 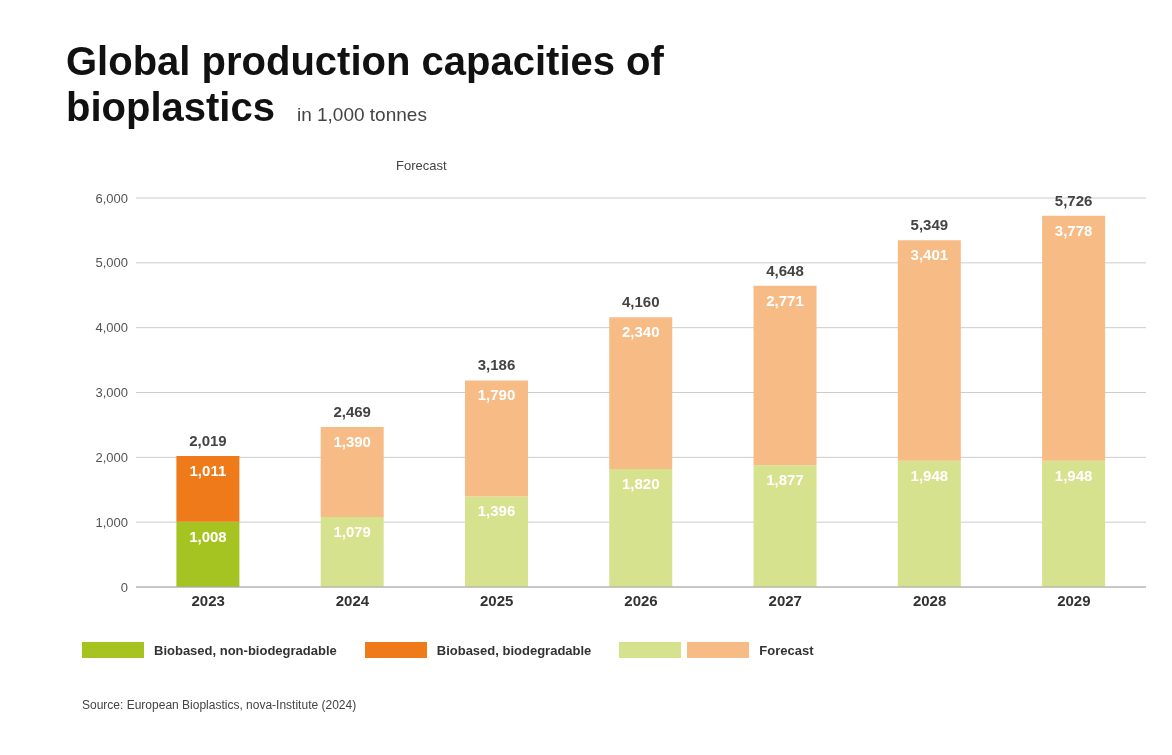 I want to click on data-label: 1,790, so click(x=496, y=395).